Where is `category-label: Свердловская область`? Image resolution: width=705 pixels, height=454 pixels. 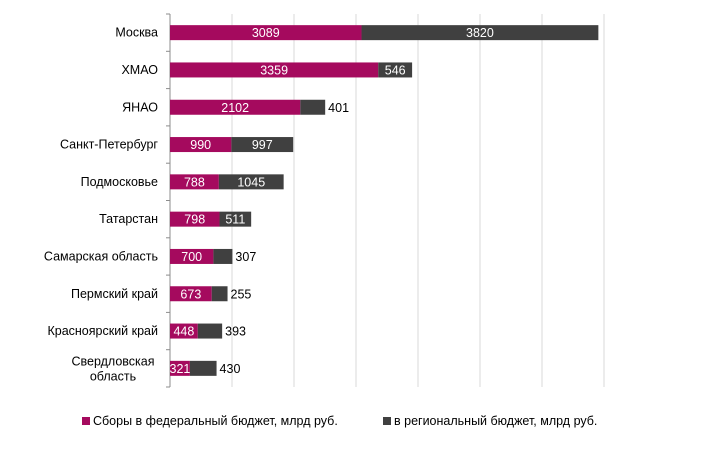
category-label: Свердловская область is located at coordinates (112, 368).